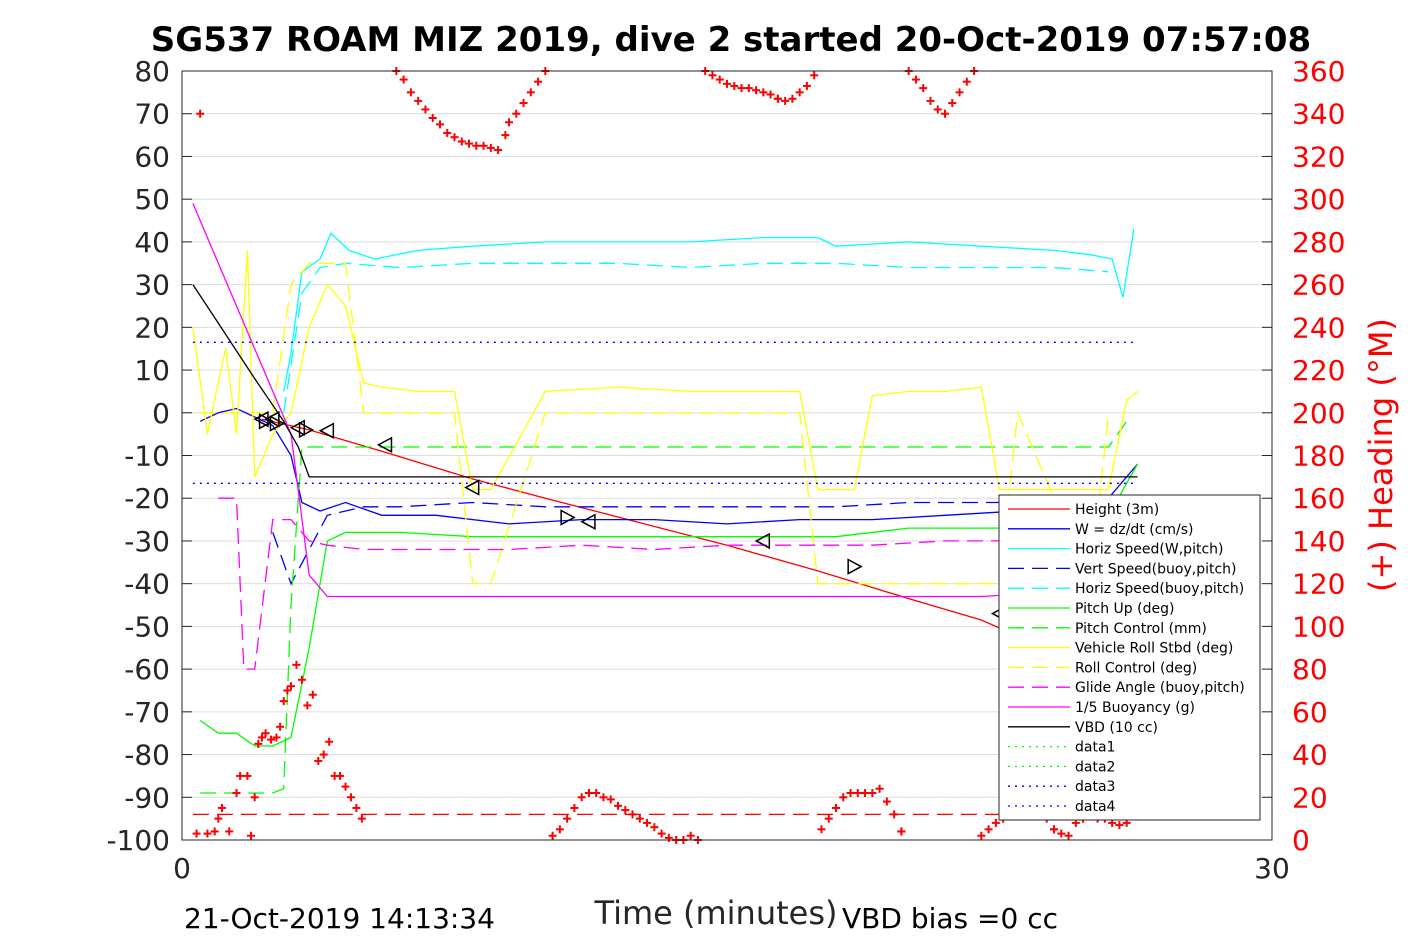 The width and height of the screenshot is (1417, 945). Describe the element at coordinates (152, 71) in the screenshot. I see `y-tick-label-left: 80` at that location.